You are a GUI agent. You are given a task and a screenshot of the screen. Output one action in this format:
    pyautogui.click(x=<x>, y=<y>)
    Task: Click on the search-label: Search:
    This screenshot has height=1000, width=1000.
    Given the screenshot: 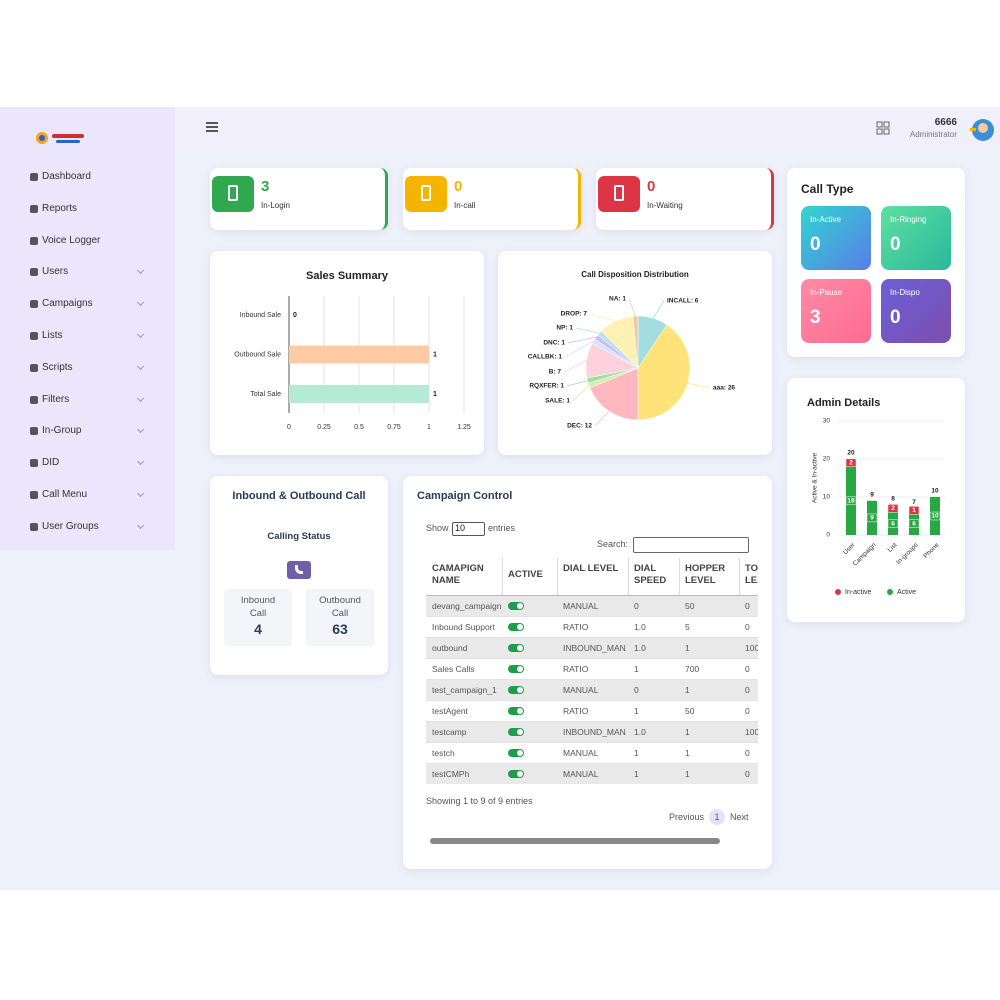 What is the action you would take?
    pyautogui.click(x=613, y=544)
    